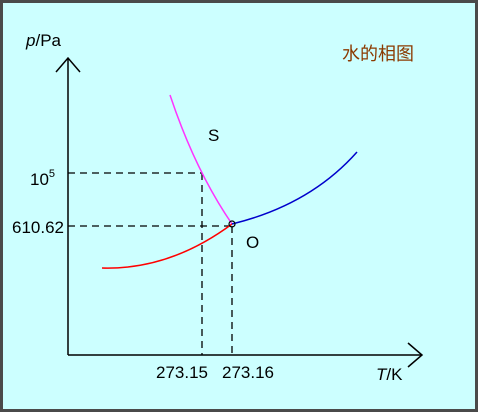 The height and width of the screenshot is (412, 478). Describe the element at coordinates (415, 355) in the screenshot. I see `x-arrow` at that location.